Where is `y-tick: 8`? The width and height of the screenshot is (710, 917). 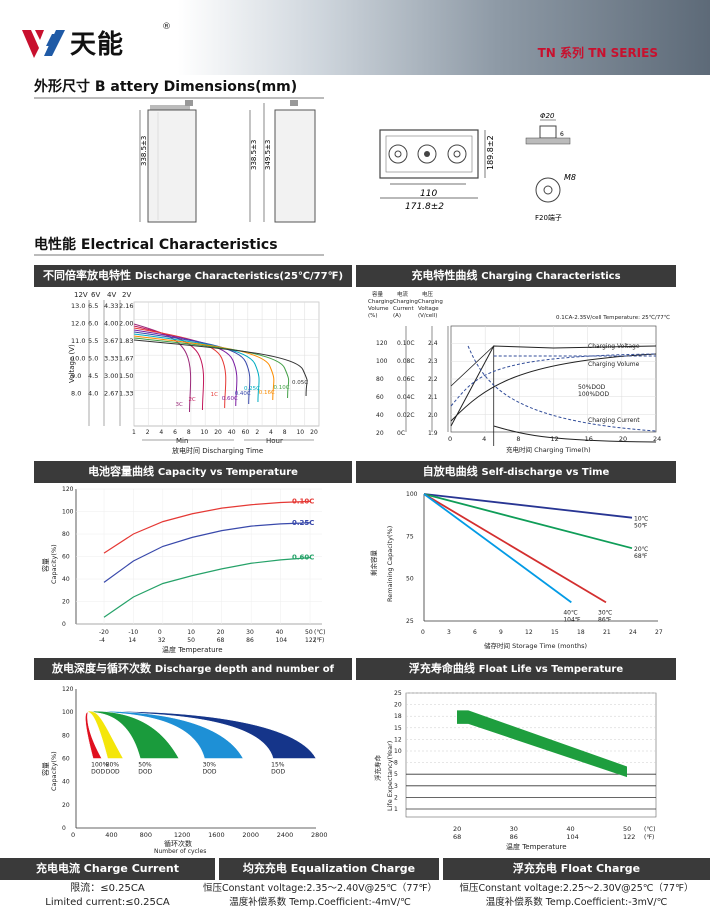 y-tick: 8 is located at coordinates (396, 763).